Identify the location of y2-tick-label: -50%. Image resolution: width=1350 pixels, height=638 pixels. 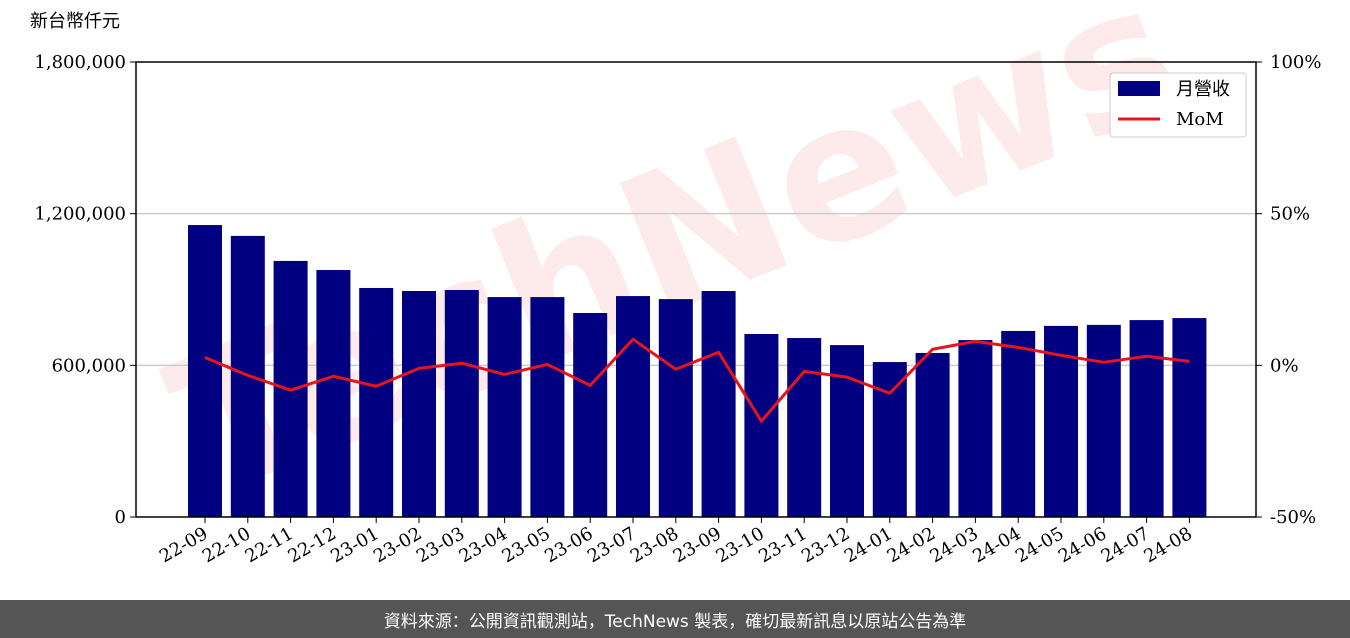
(1293, 517).